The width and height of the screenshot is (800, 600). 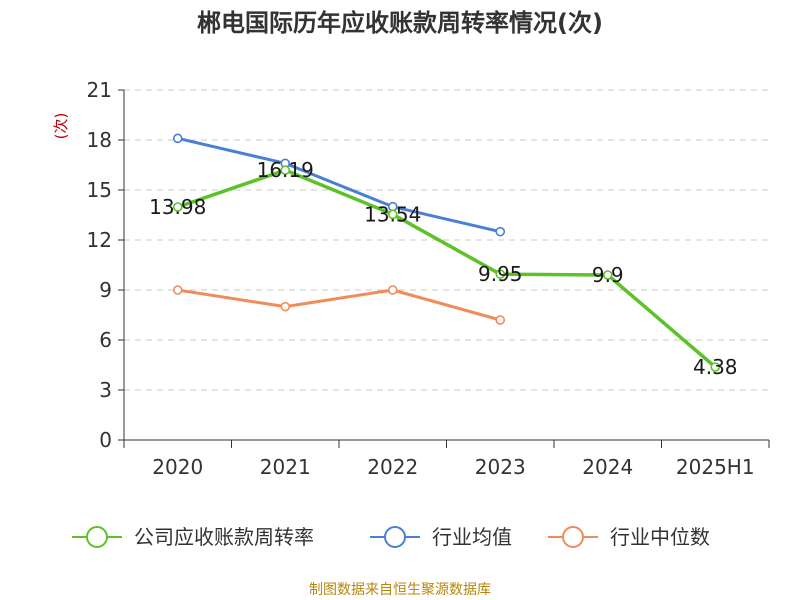 I want to click on legend-item-1: 行业均值, so click(x=441, y=537).